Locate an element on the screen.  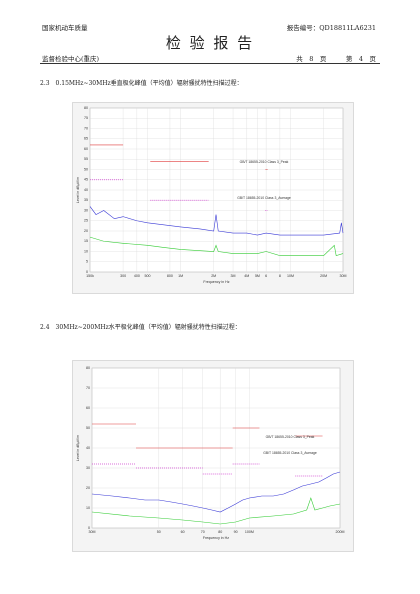
org-line: 监督检验中心(重庆) is located at coordinates (71, 59).